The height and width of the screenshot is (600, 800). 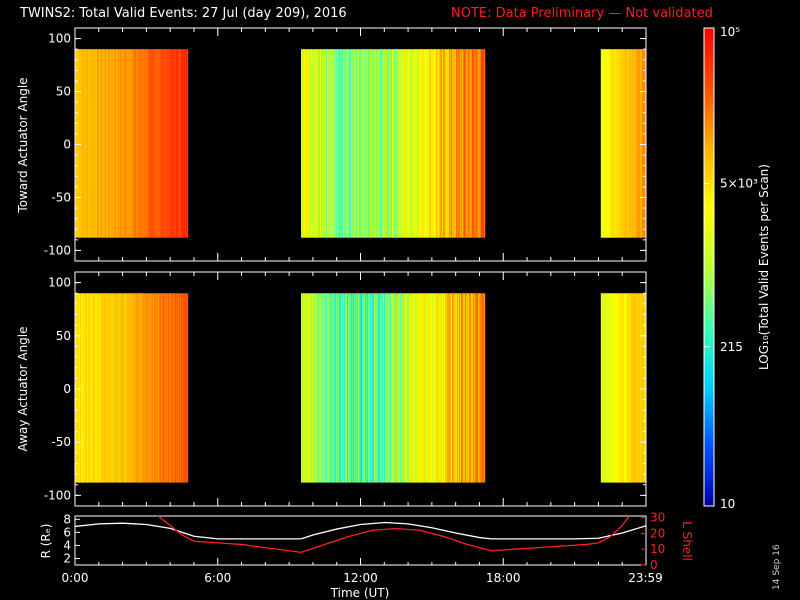 I want to click on y-tick-label: 0, so click(x=654, y=565).